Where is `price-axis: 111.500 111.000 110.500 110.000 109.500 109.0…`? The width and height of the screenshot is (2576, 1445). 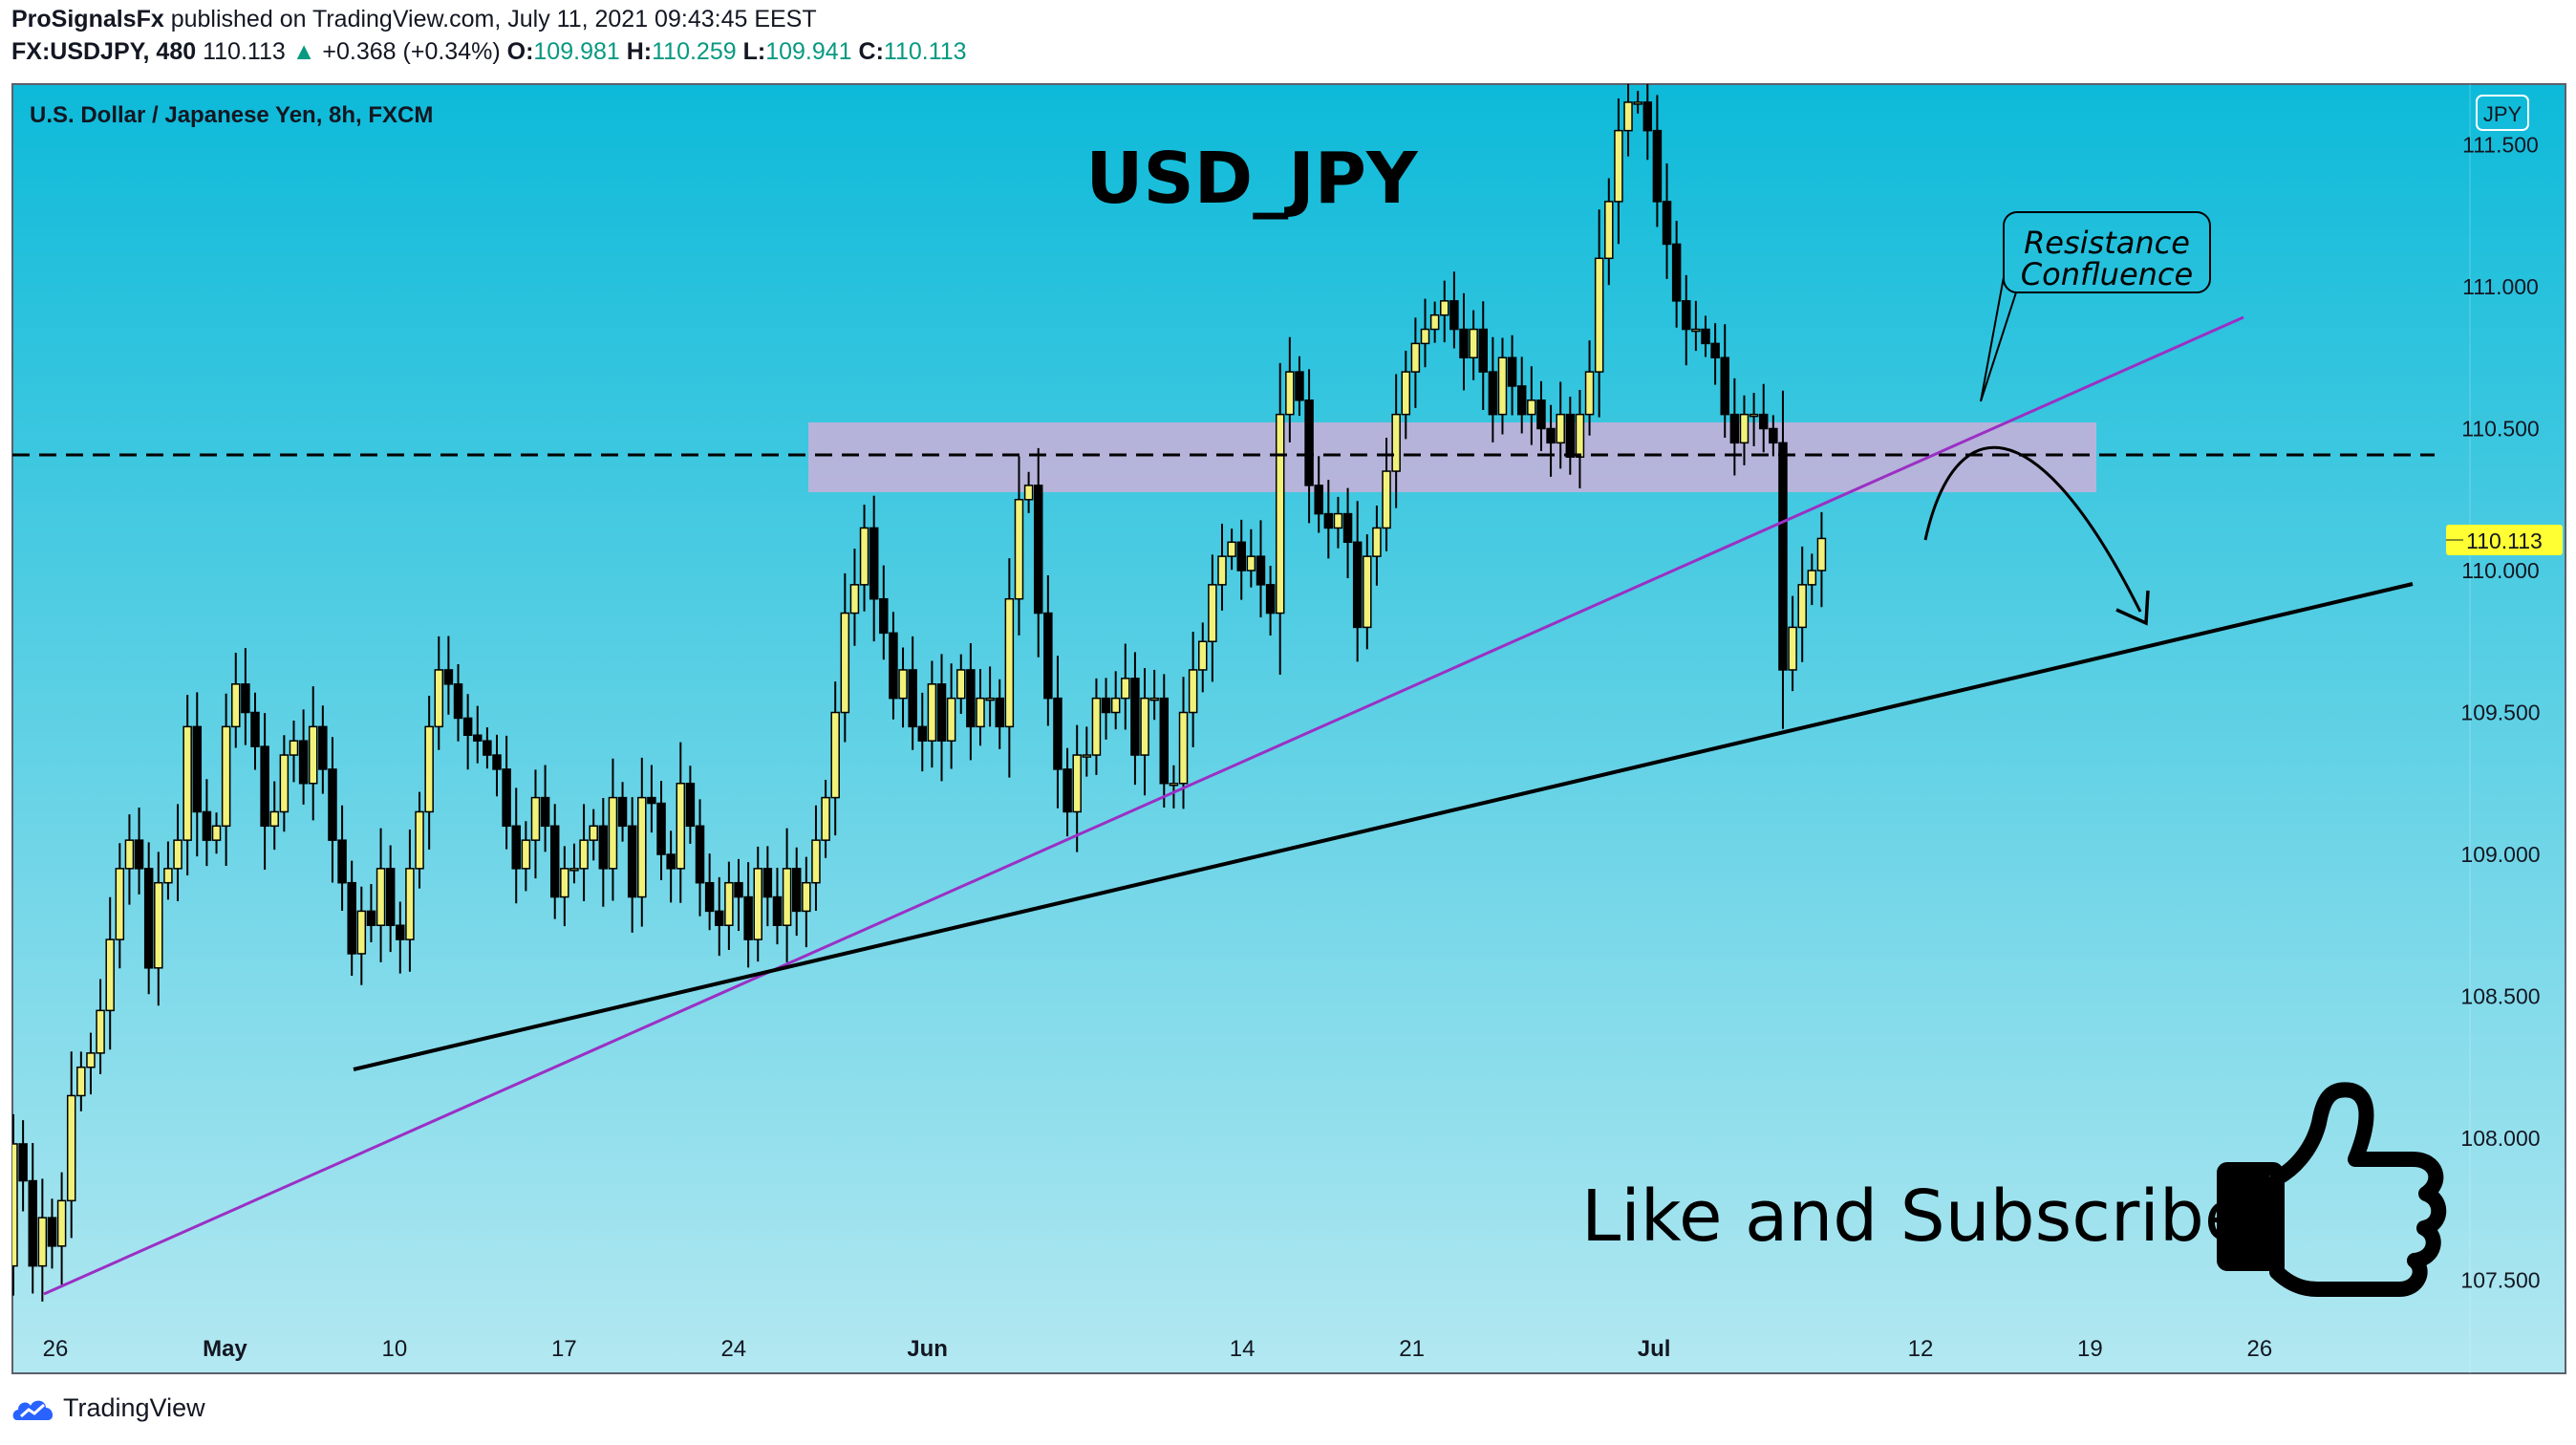
price-axis: 111.500 111.000 110.500 110.000 109.500 109.0… is located at coordinates (2500, 713).